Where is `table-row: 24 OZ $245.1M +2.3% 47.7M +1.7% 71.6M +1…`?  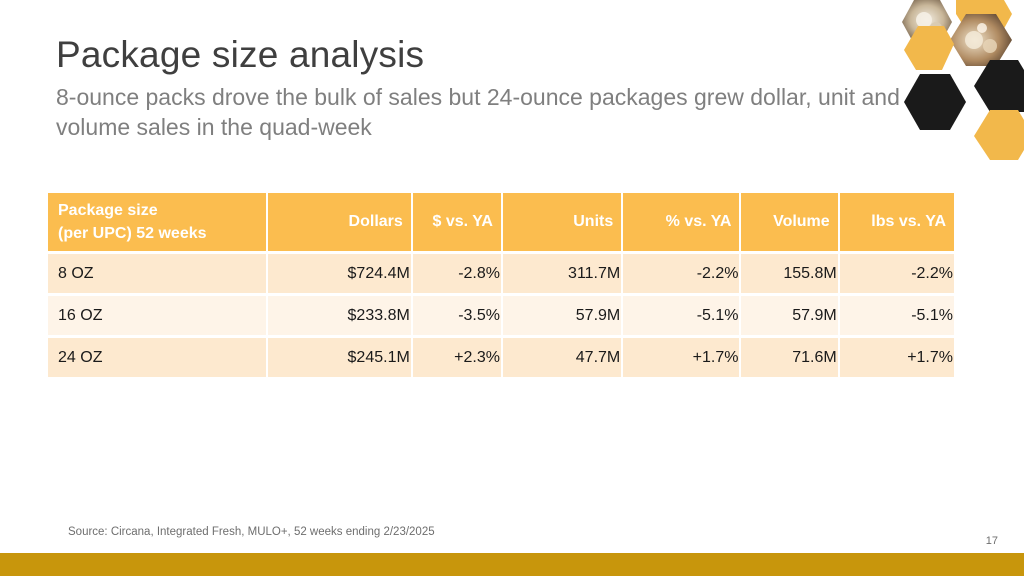 table-row: 24 OZ $245.1M +2.3% 47.7M +1.7% 71.6M +1… is located at coordinates (501, 357).